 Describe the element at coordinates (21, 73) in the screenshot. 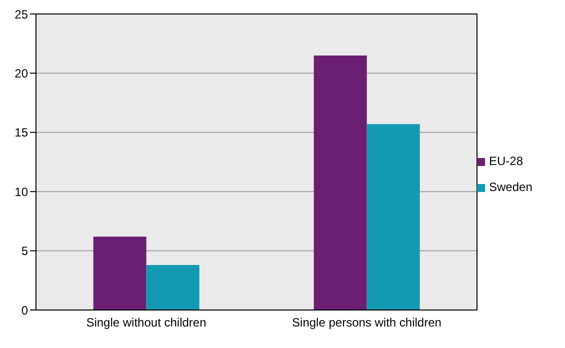

I see `y-tick-label: 20` at that location.